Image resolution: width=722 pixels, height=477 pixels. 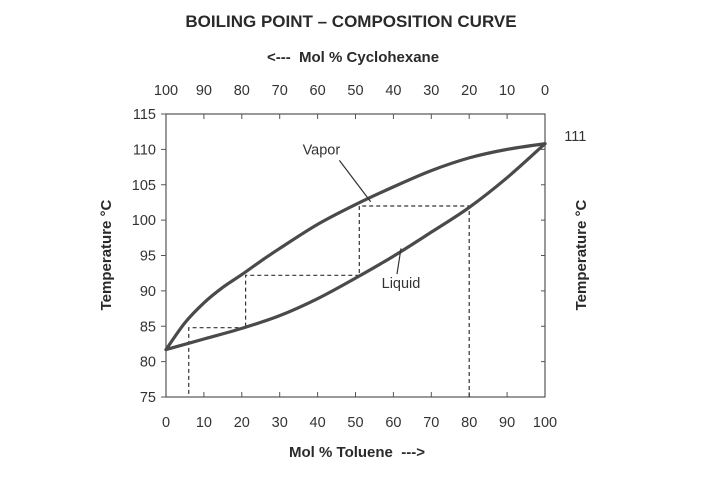 I want to click on x2-tick-label-8: 20, so click(x=469, y=91).